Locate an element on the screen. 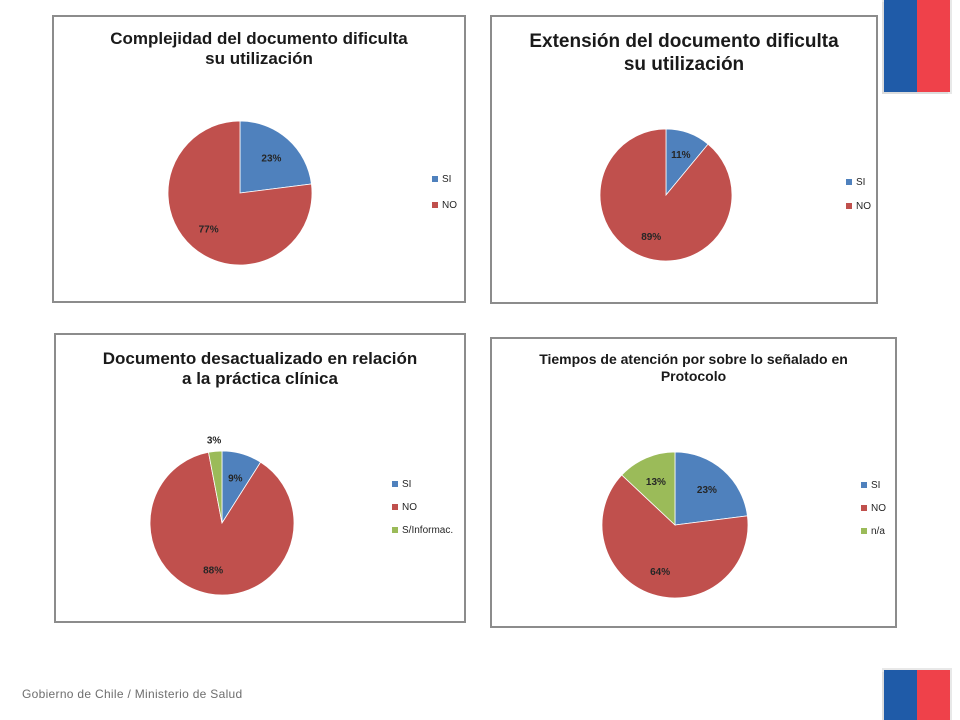 The height and width of the screenshot is (720, 960). pie-chart: 23% 77% SI NO is located at coordinates (312, 193).